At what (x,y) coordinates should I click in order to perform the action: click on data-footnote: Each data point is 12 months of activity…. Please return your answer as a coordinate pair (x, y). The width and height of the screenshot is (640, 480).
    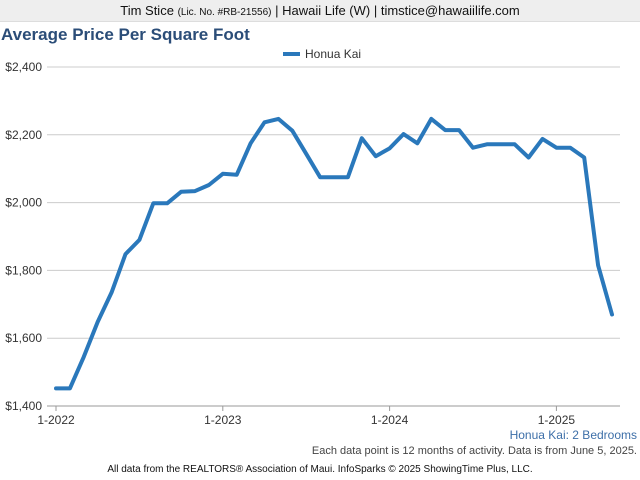
    Looking at the image, I should click on (474, 451).